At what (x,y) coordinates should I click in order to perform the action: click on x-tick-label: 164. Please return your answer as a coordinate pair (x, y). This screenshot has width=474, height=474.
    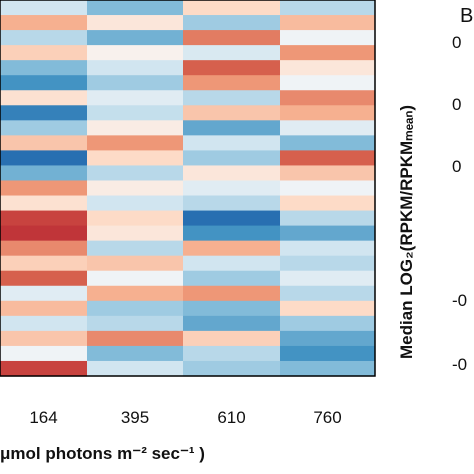
    Looking at the image, I should click on (43, 417).